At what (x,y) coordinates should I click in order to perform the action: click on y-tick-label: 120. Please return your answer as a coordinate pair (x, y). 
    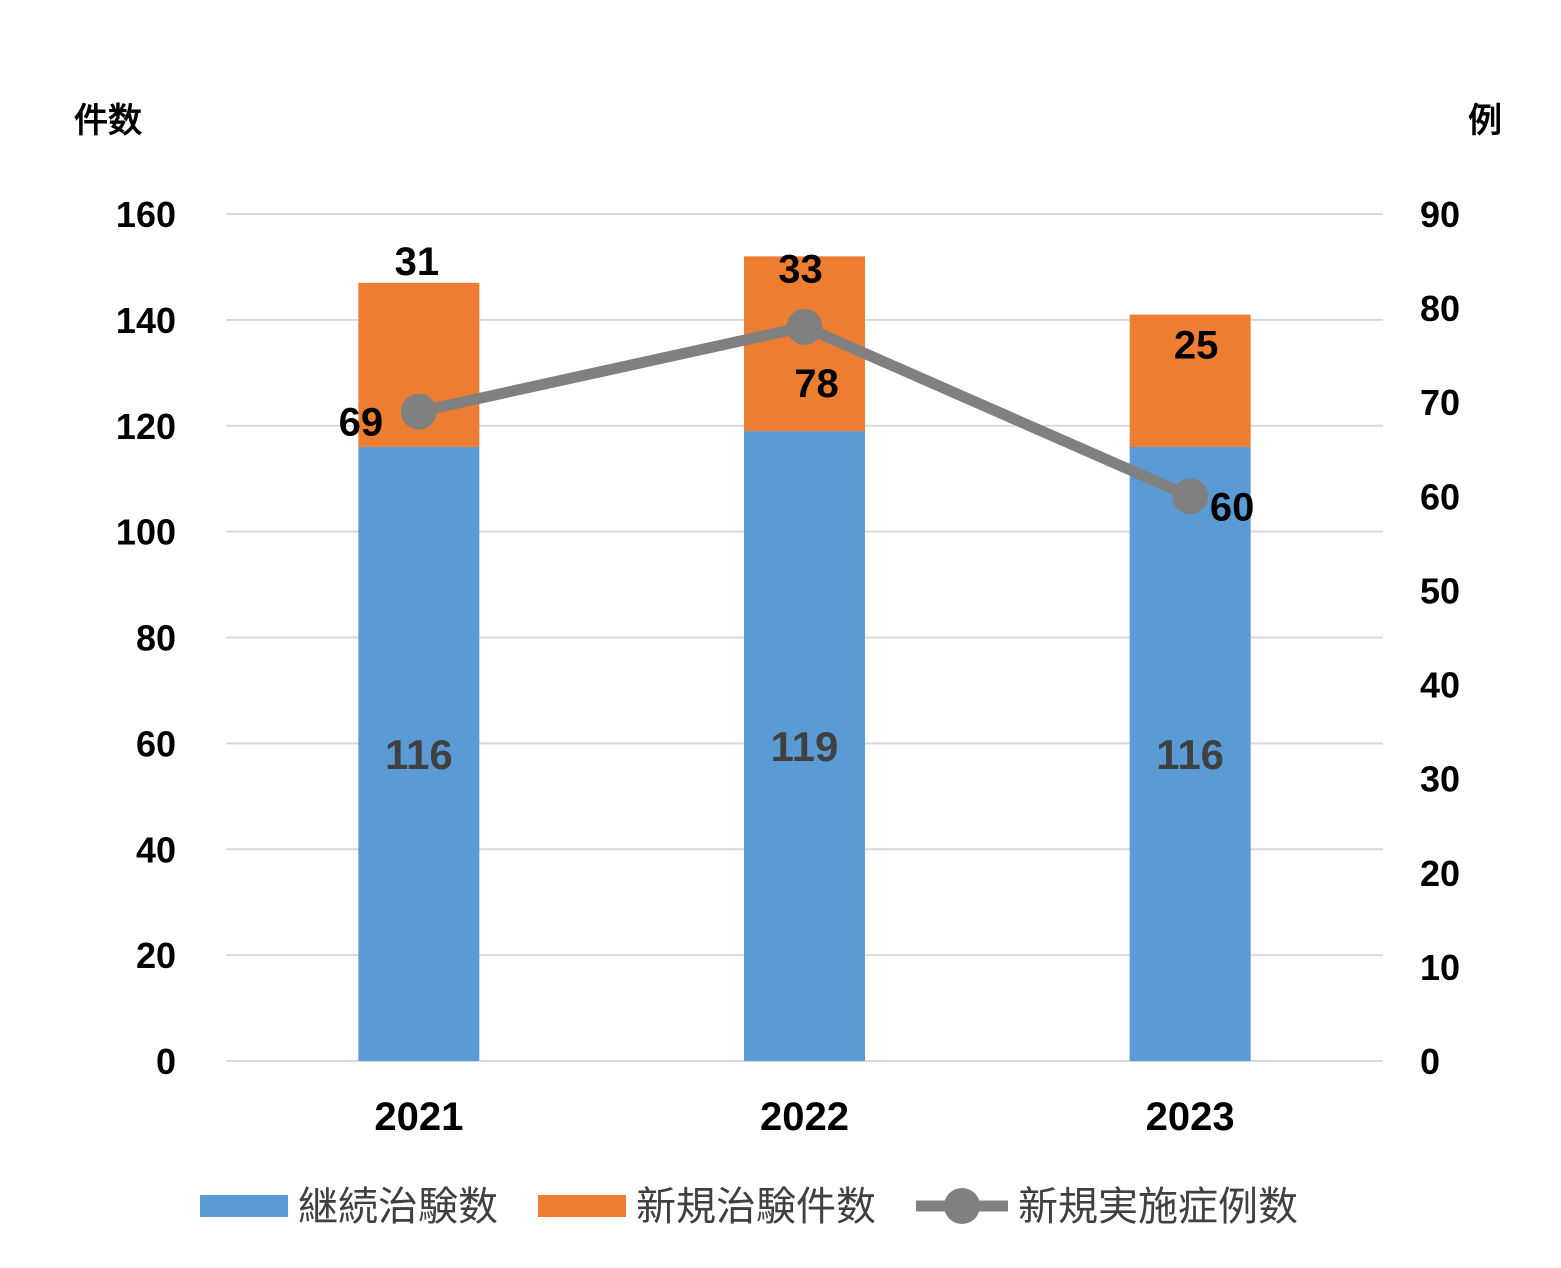
    Looking at the image, I should click on (146, 426).